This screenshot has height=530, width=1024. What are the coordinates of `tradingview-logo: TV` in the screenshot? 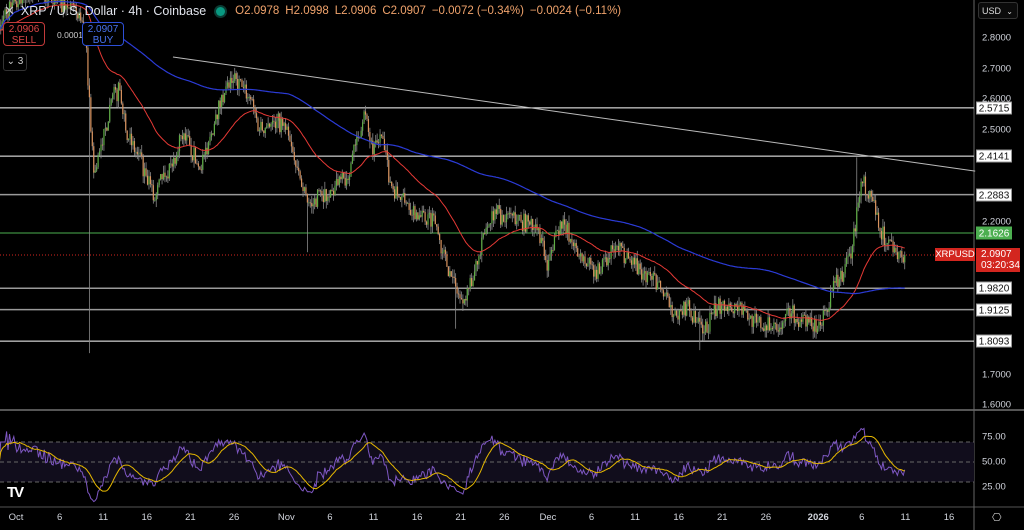 It's located at (15, 492).